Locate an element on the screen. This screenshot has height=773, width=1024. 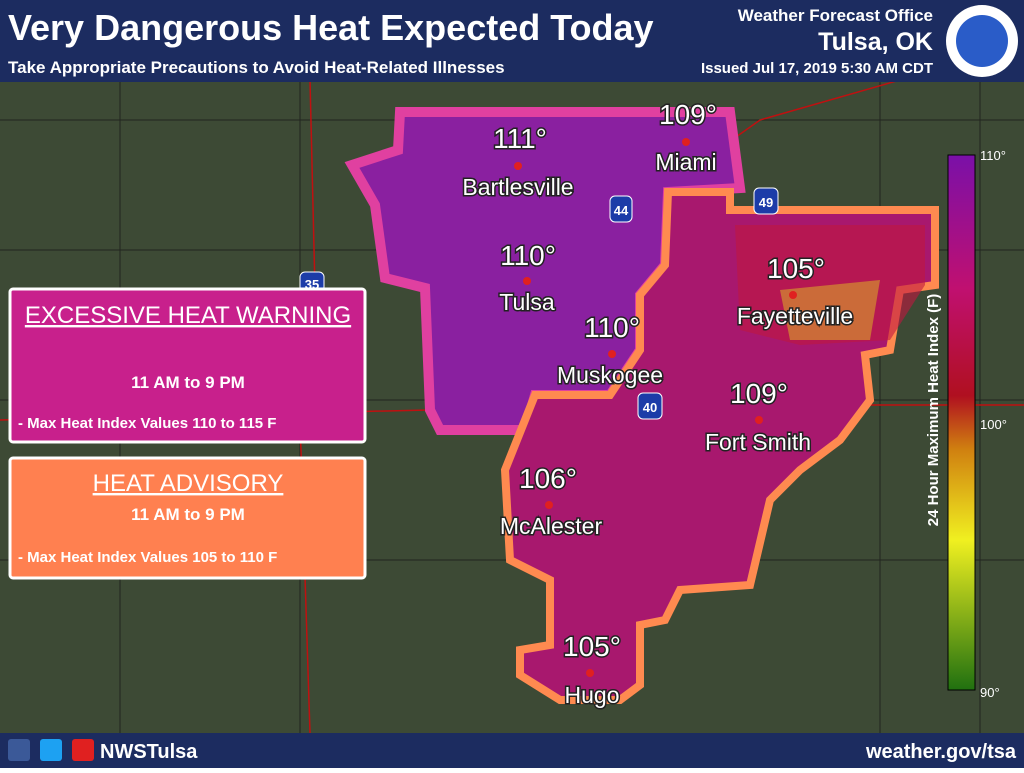
legend-tick: 100° is located at coordinates (993, 424).